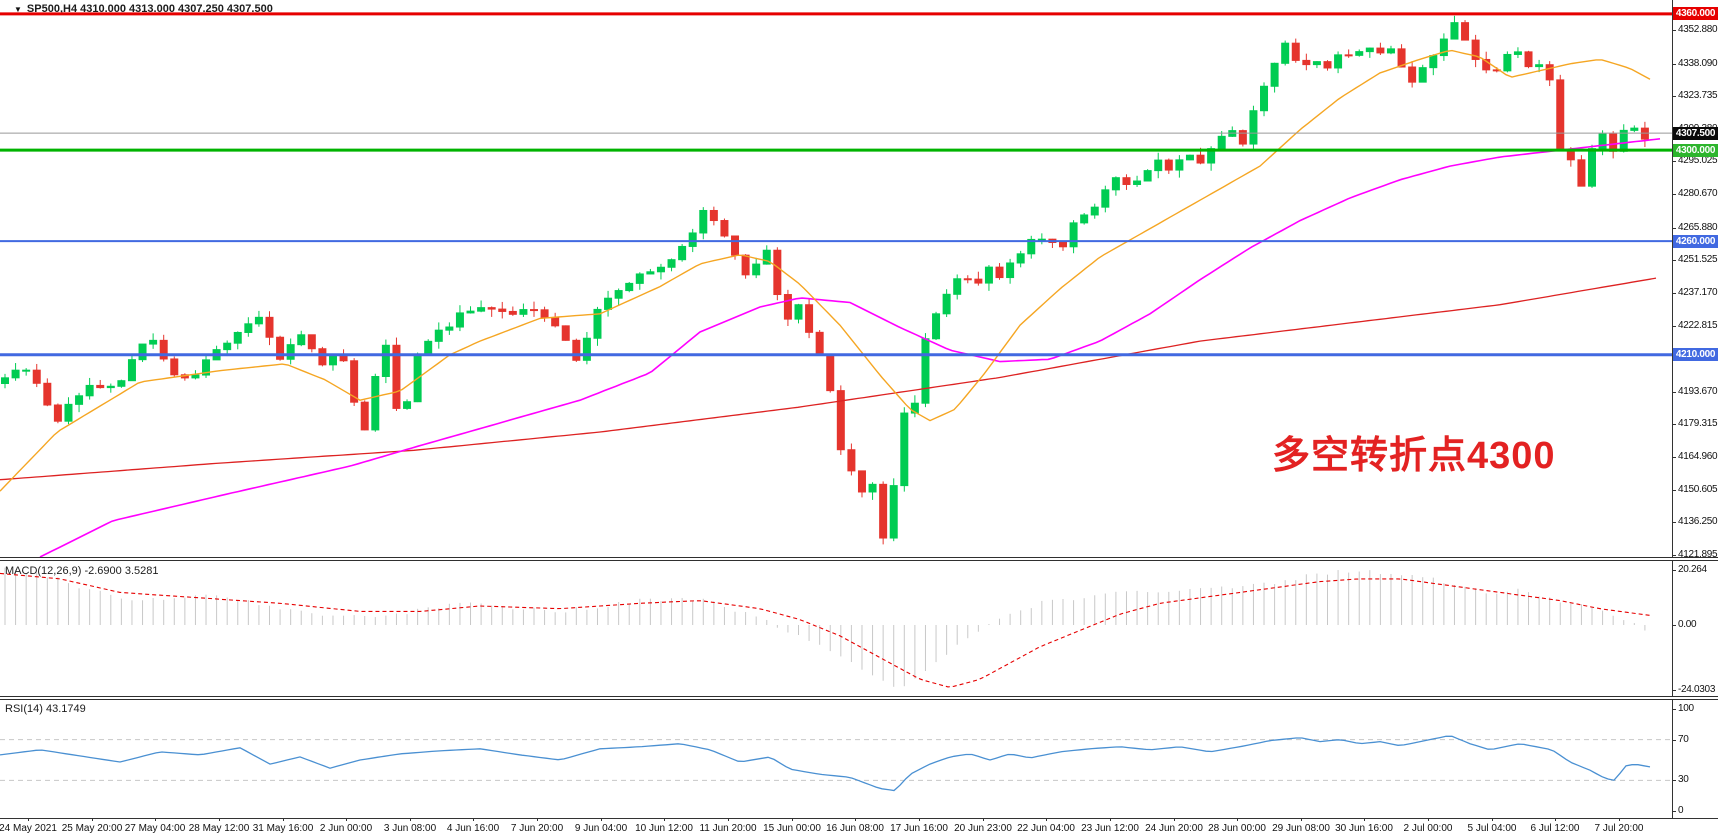  I want to click on time-tick-label: 27 May 04:00, so click(155, 828).